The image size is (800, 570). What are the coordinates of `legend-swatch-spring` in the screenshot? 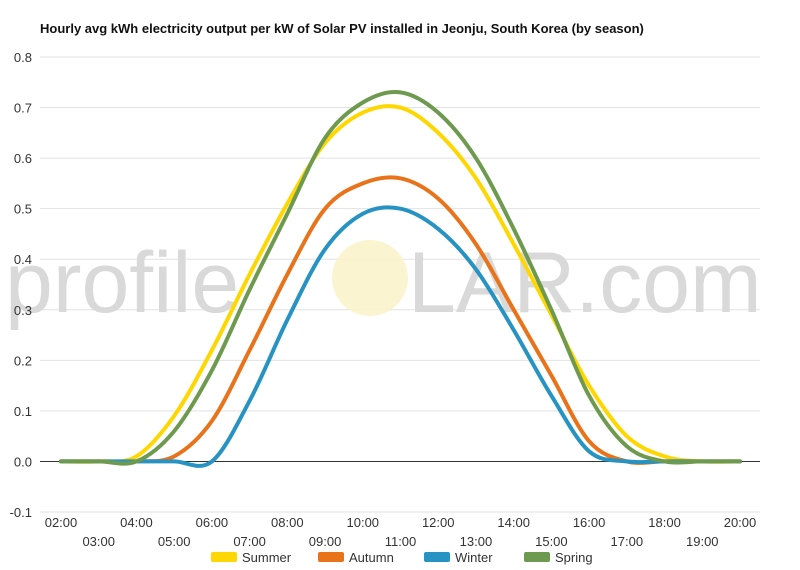 It's located at (537, 557).